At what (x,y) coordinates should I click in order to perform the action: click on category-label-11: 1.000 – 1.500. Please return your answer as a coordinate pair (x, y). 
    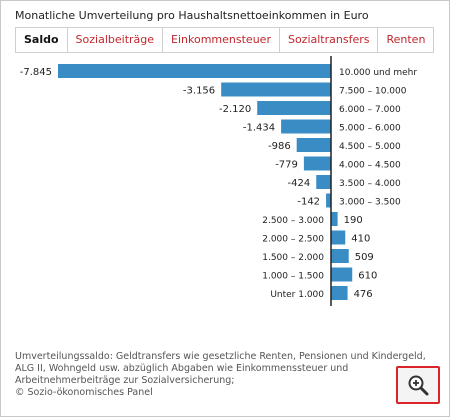
    Looking at the image, I should click on (293, 277).